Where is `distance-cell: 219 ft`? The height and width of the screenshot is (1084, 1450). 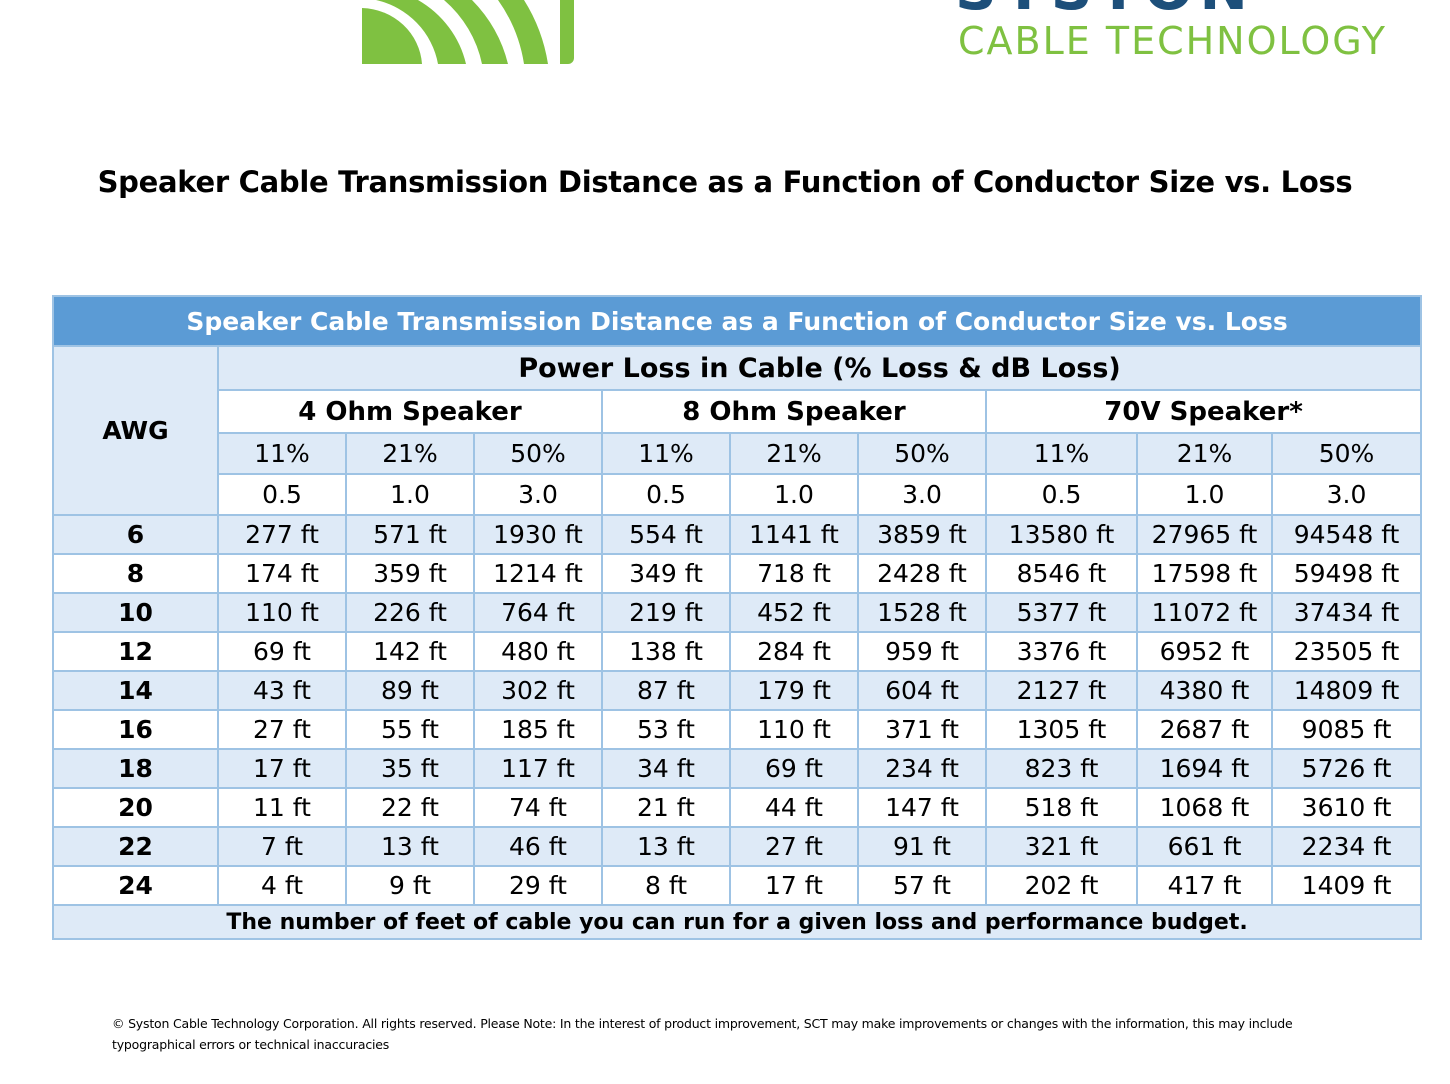 distance-cell: 219 ft is located at coordinates (666, 612).